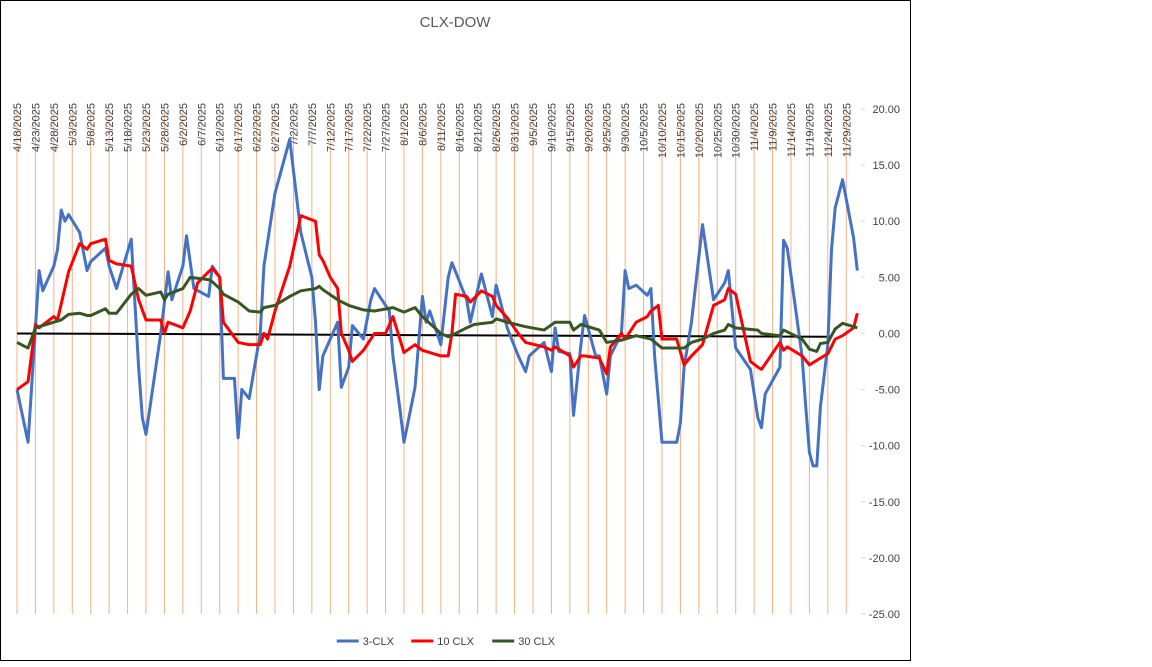  Describe the element at coordinates (700, 130) in the screenshot. I see `x-tick-label: 10/20/2025` at that location.